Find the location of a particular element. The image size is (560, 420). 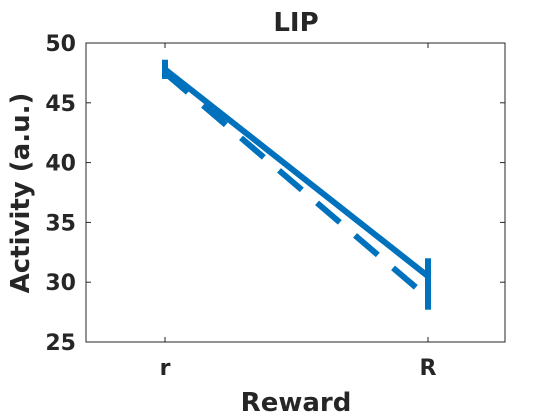

y-axis-label: Activity (a.u.) is located at coordinates (21, 193).